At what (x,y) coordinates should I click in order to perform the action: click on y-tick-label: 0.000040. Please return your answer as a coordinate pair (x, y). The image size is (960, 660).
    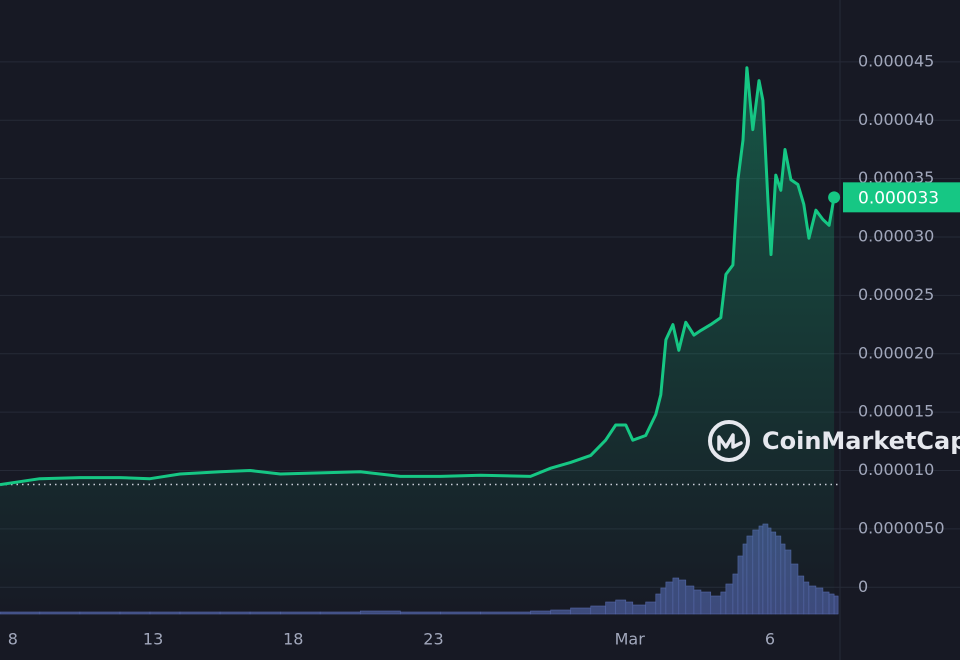
    Looking at the image, I should click on (896, 119).